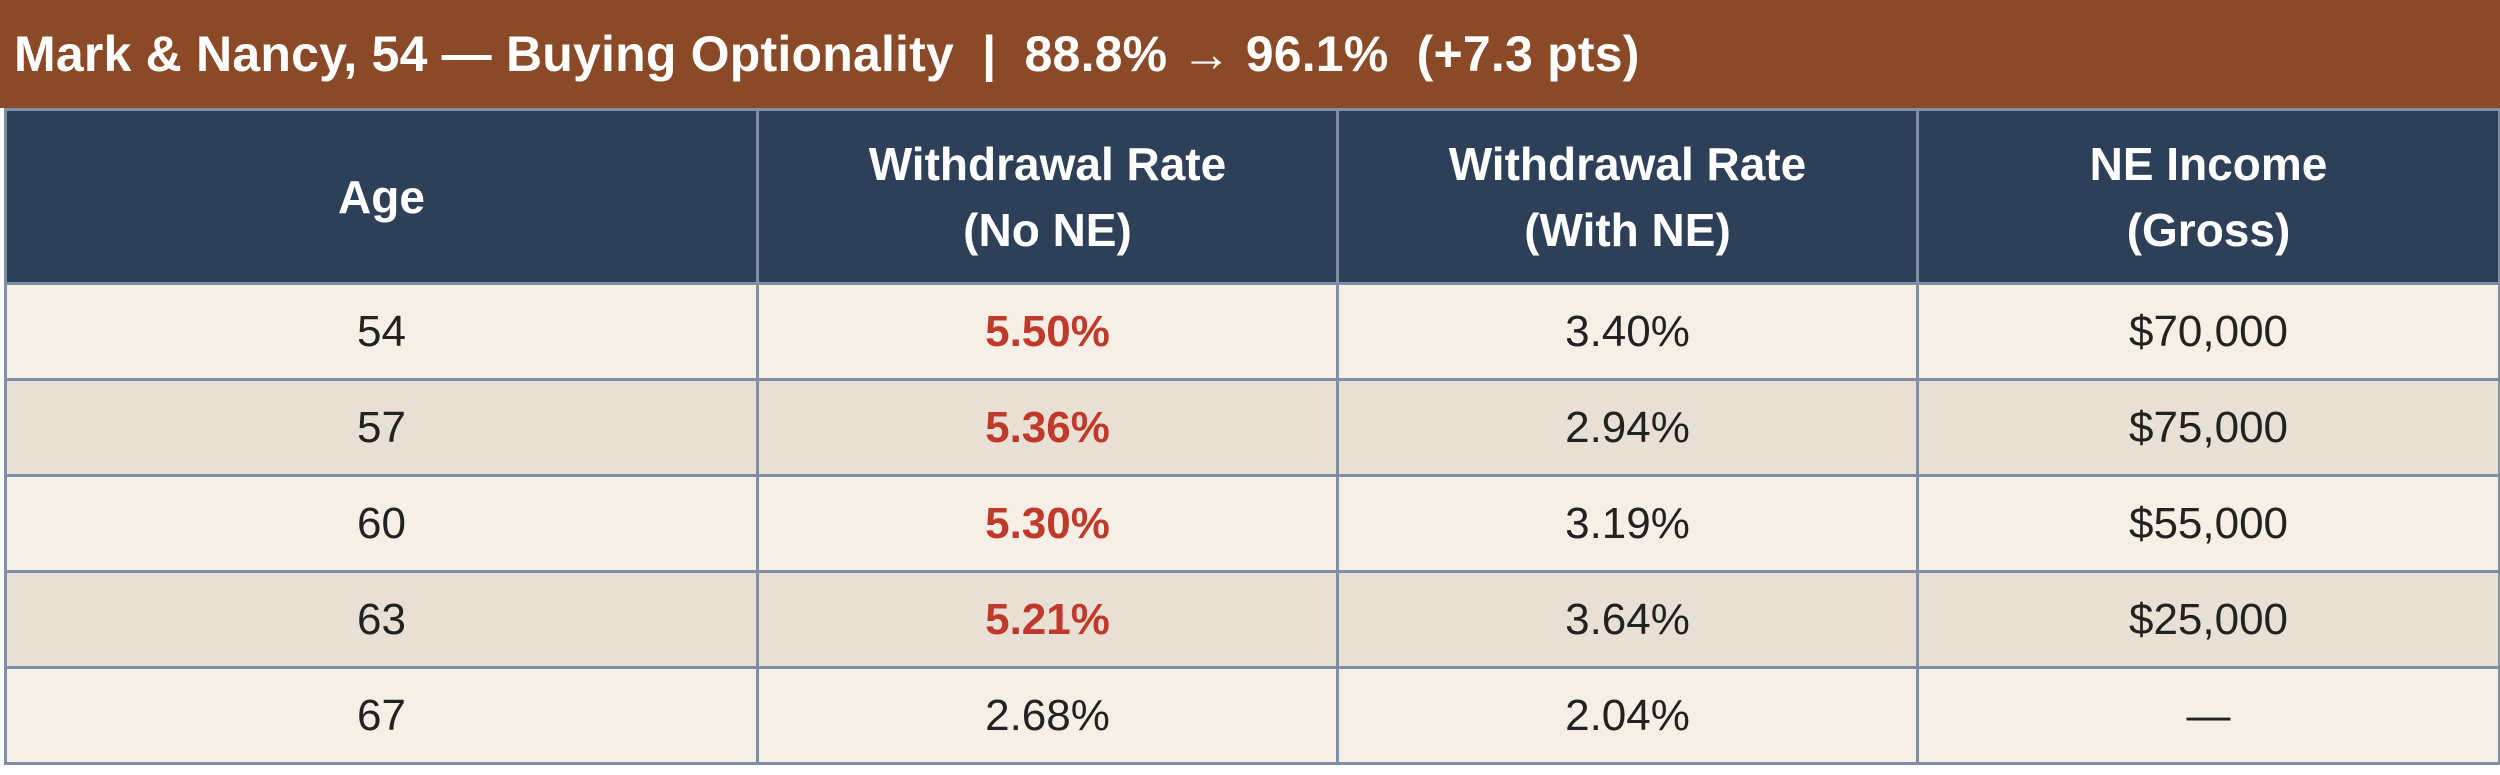 Image resolution: width=2500 pixels, height=775 pixels. I want to click on cell-rate-with-ne: 2.04%, so click(1627, 715).